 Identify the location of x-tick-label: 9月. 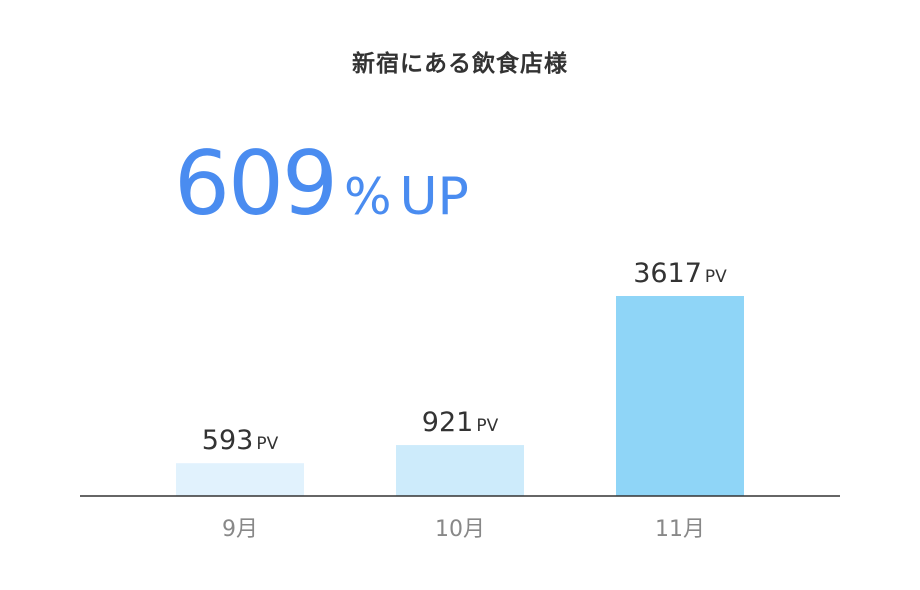
(240, 529).